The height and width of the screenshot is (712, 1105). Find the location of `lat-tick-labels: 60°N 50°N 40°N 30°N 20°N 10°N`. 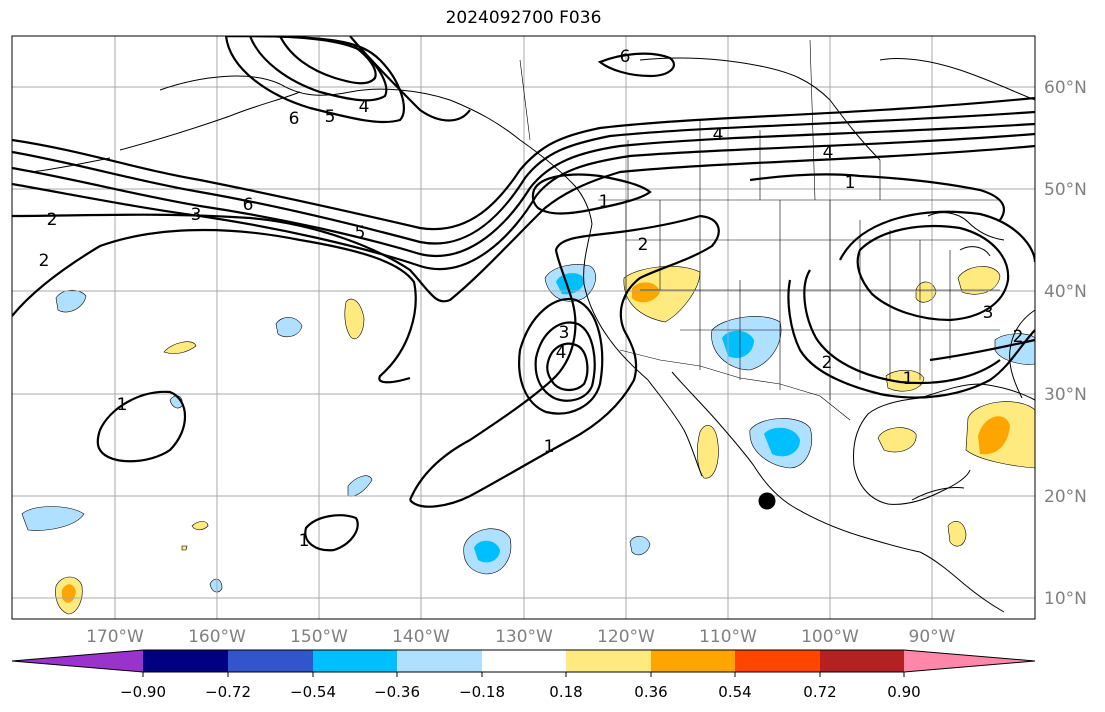

lat-tick-labels: 60°N 50°N 40°N 30°N 20°N 10°N is located at coordinates (1065, 343).